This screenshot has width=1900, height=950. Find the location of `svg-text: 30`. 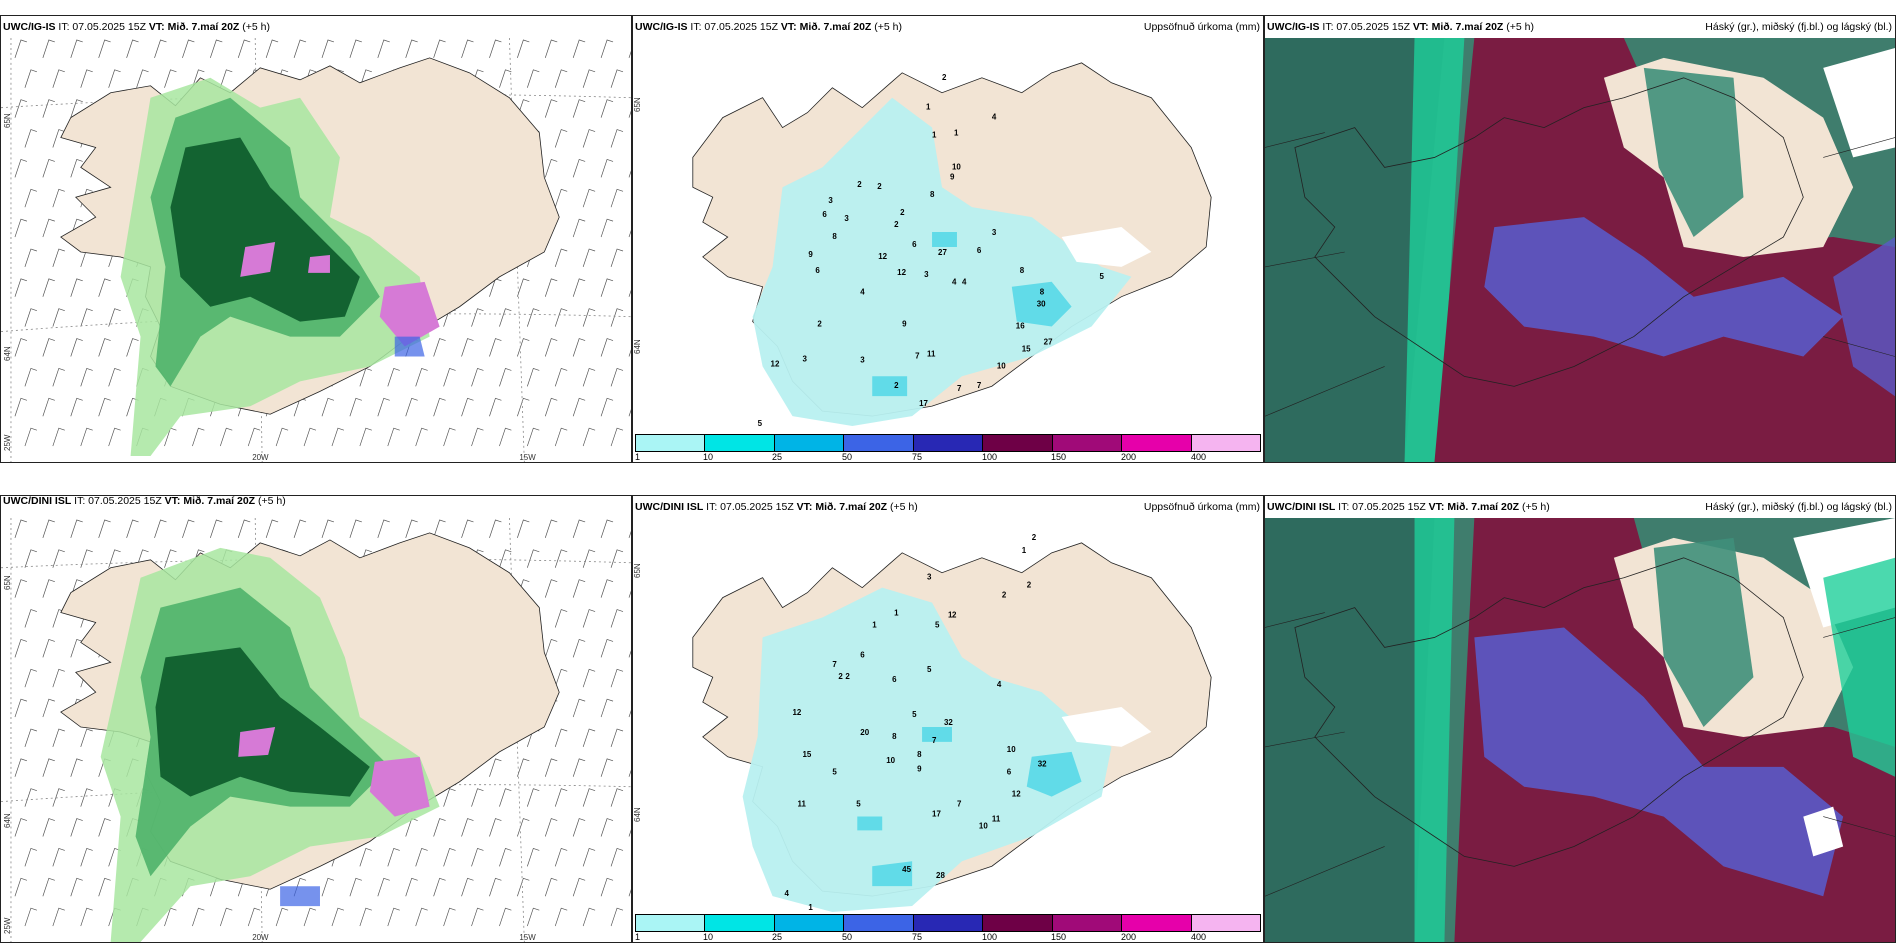

svg-text: 30 is located at coordinates (1041, 304).